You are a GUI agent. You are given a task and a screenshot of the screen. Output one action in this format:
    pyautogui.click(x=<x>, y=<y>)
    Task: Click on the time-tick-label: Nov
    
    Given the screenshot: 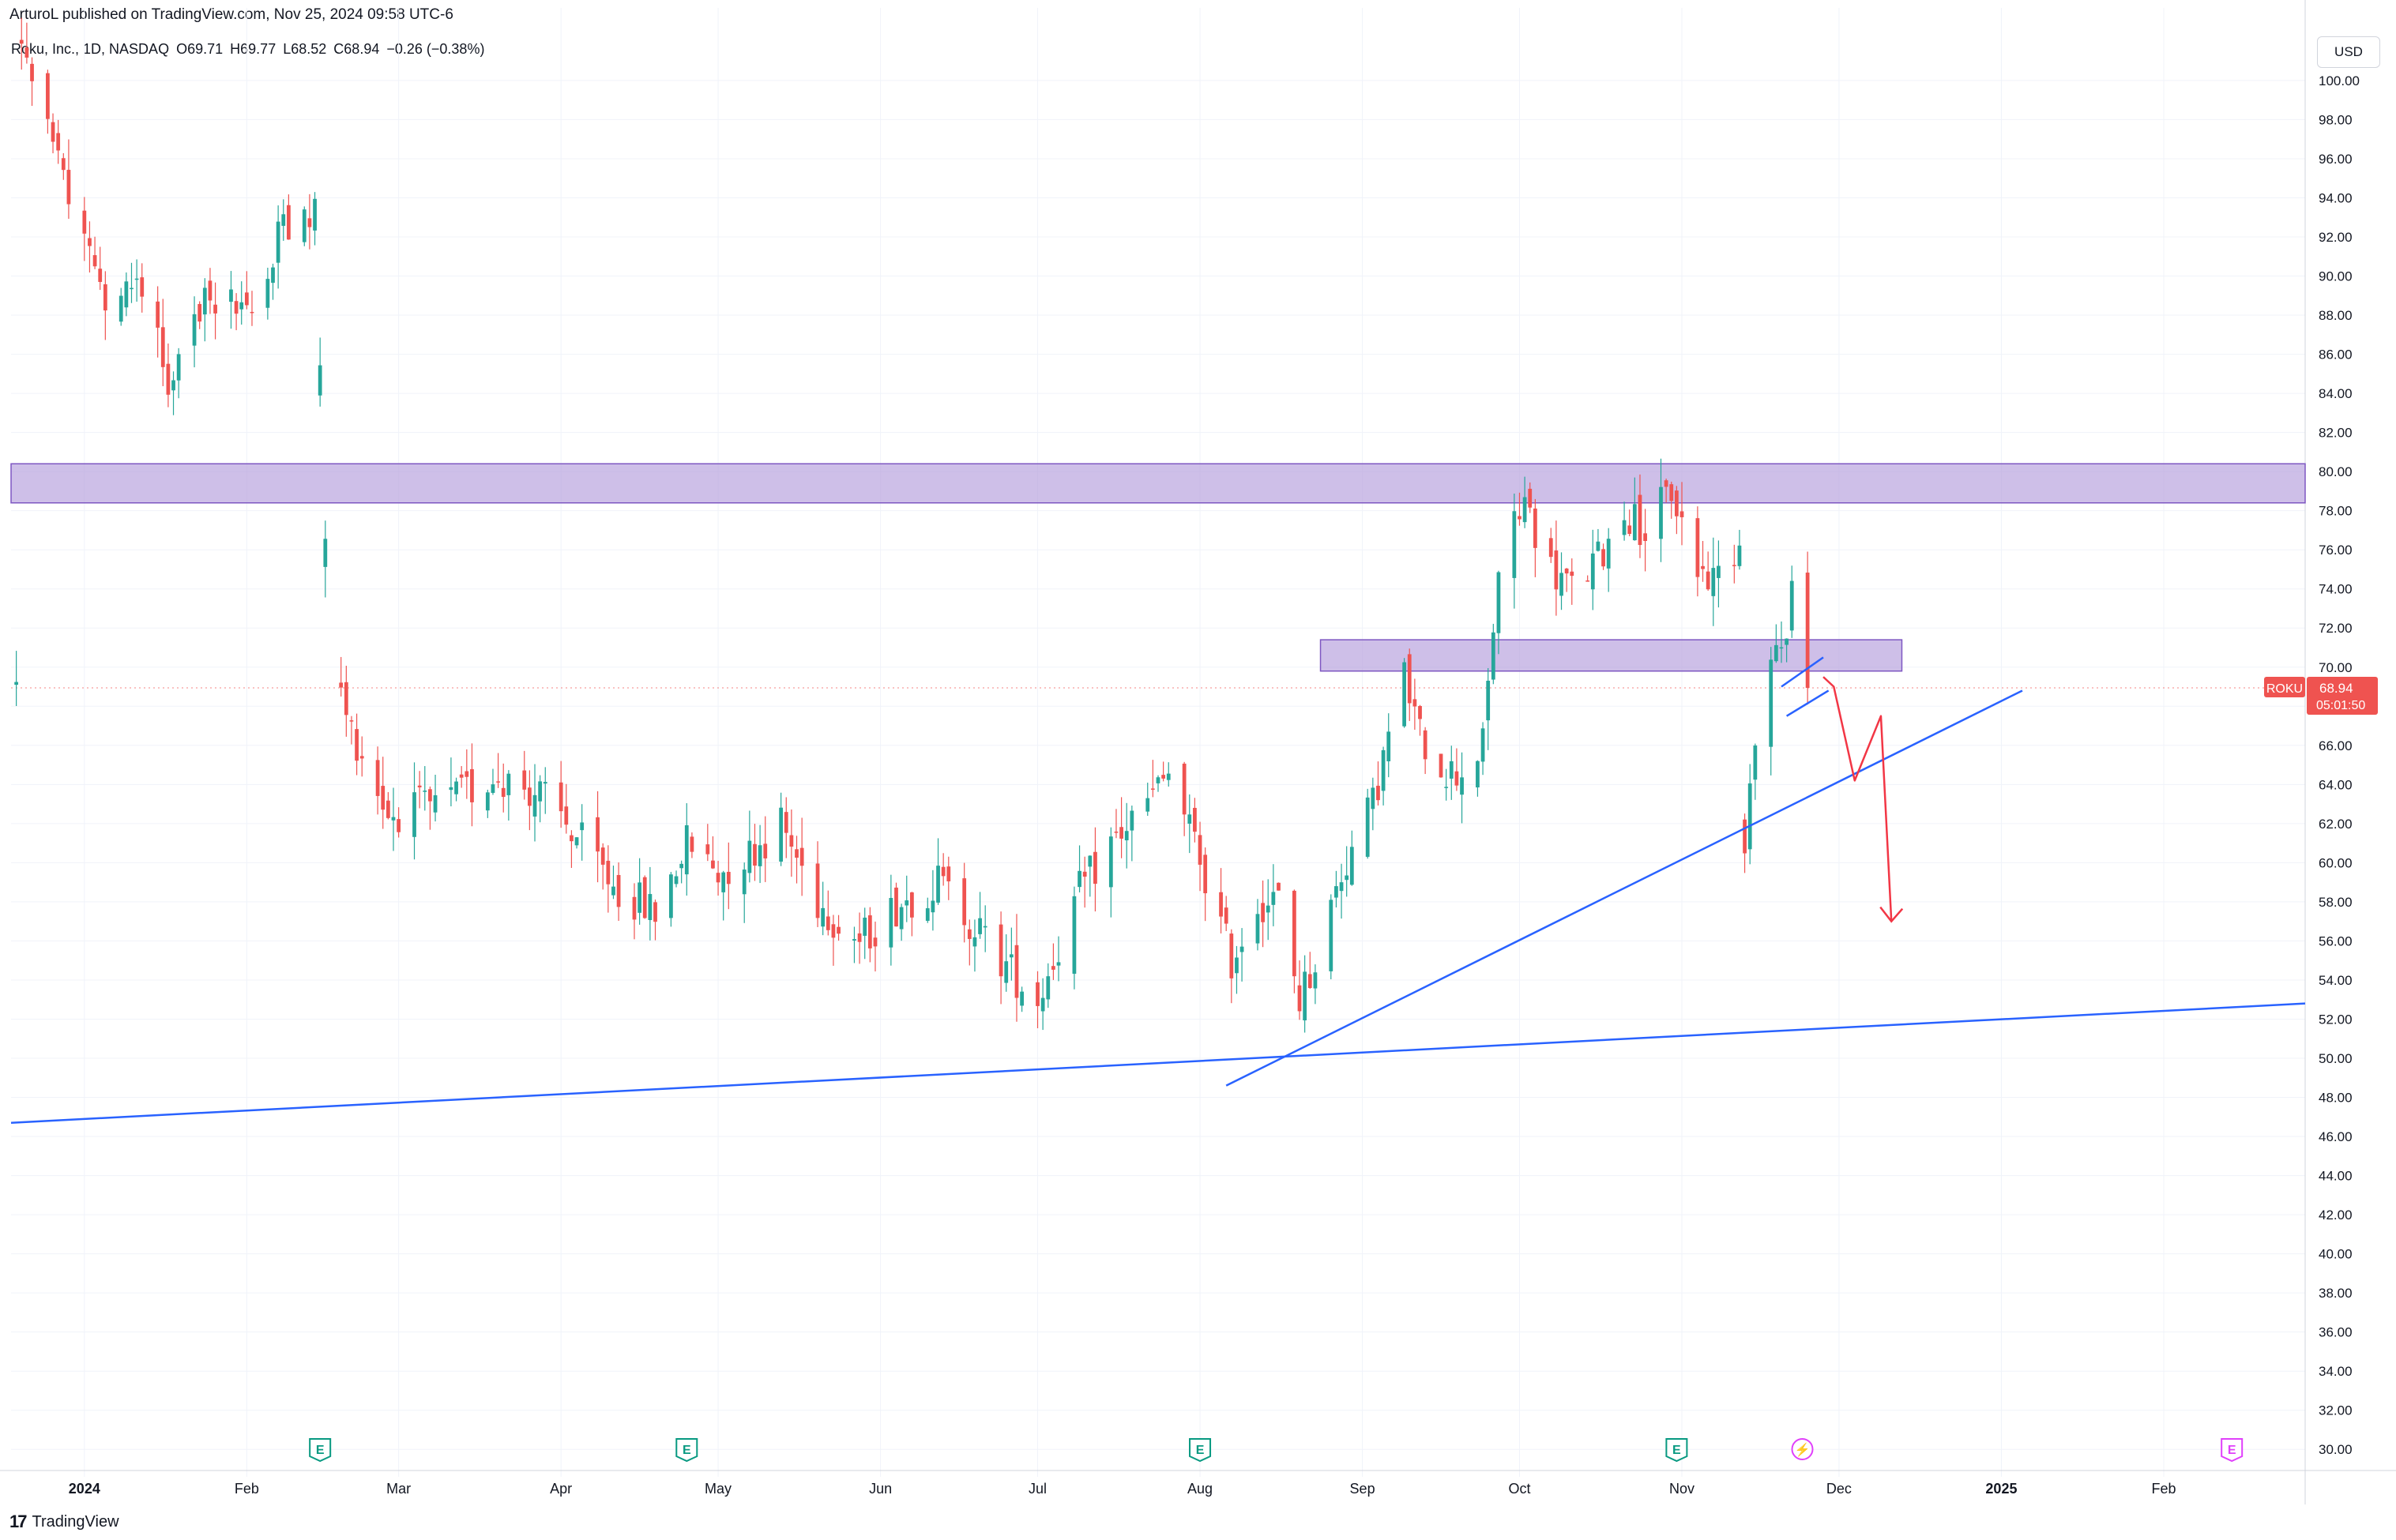 What is the action you would take?
    pyautogui.click(x=1682, y=1489)
    